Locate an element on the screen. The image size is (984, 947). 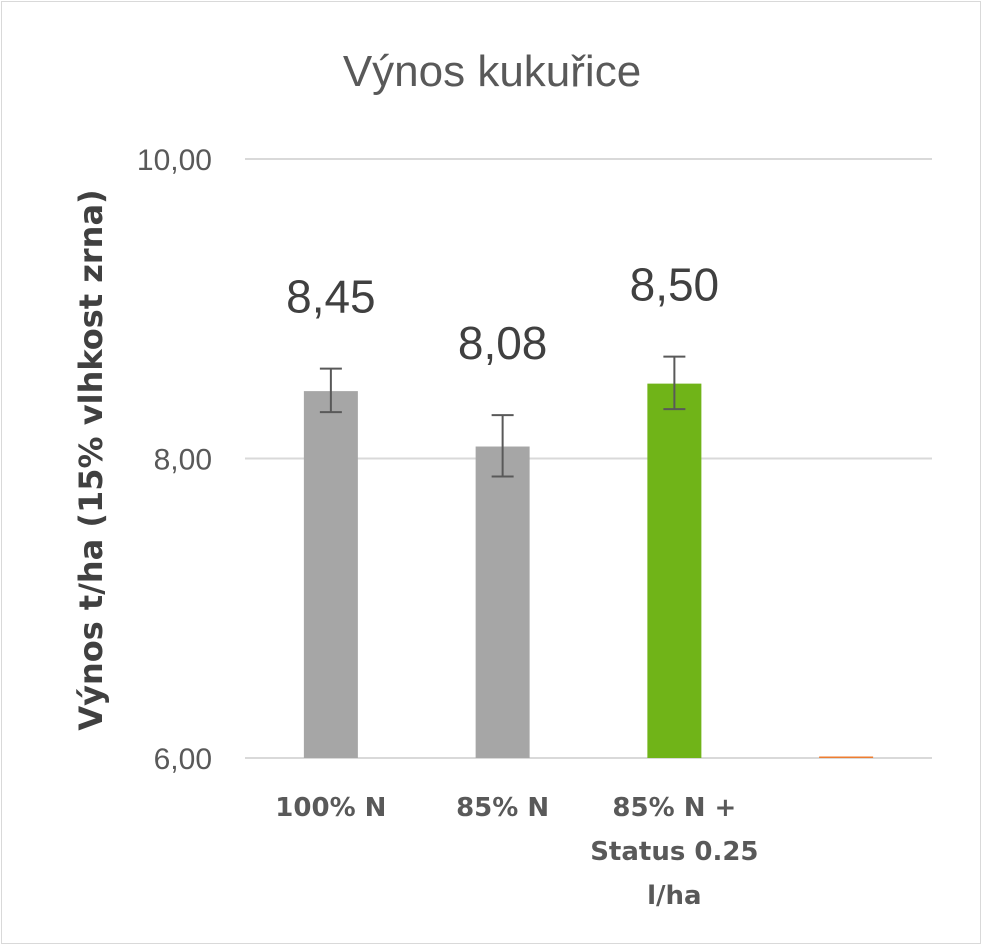
y-tick-label: 10,00 is located at coordinates (174, 160).